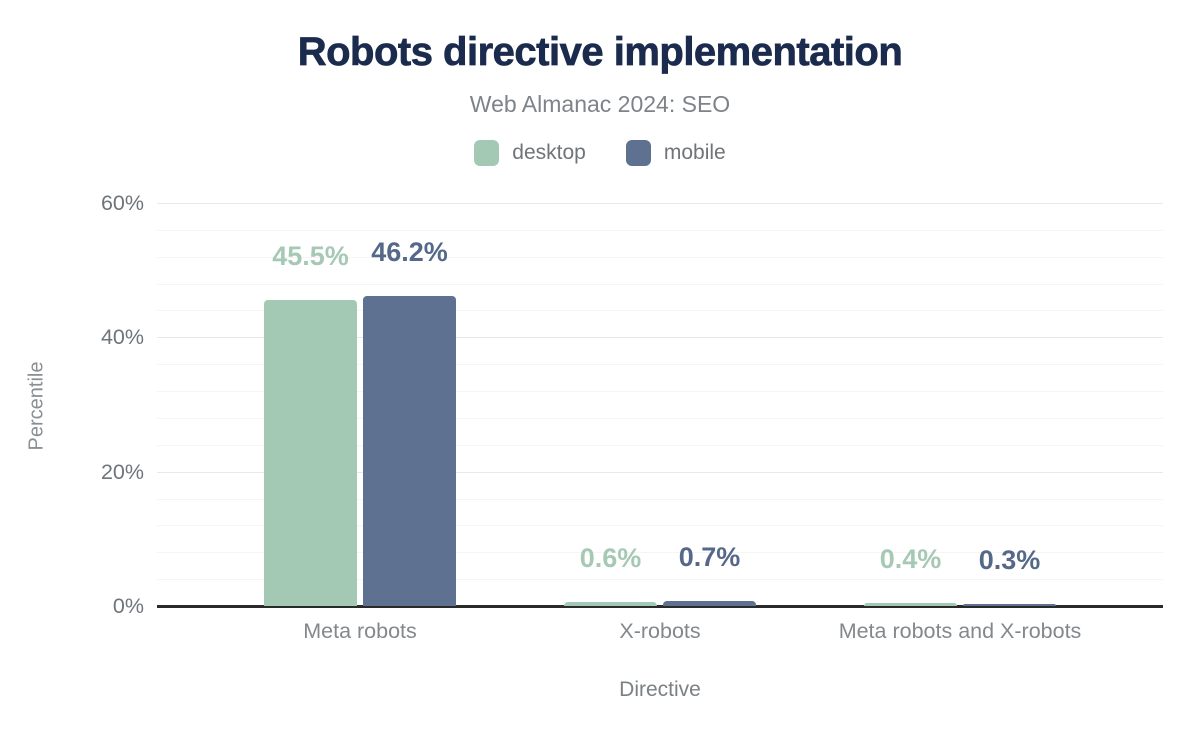 The width and height of the screenshot is (1200, 742). I want to click on data-label-mobile-meta-robots: 46.2%, so click(409, 251).